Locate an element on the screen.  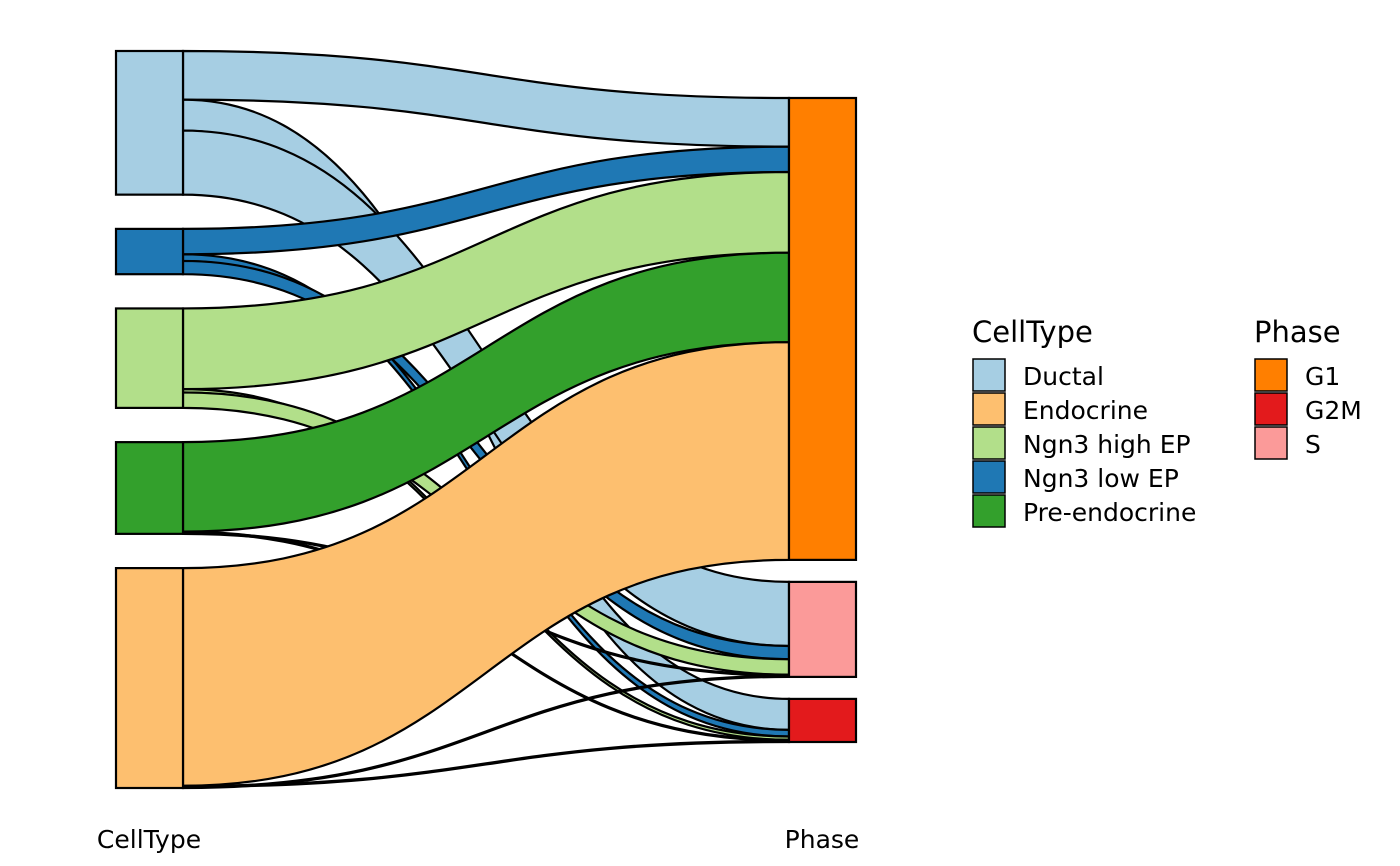
legend-celltype-swatch-pre-endocrine is located at coordinates (989, 511).